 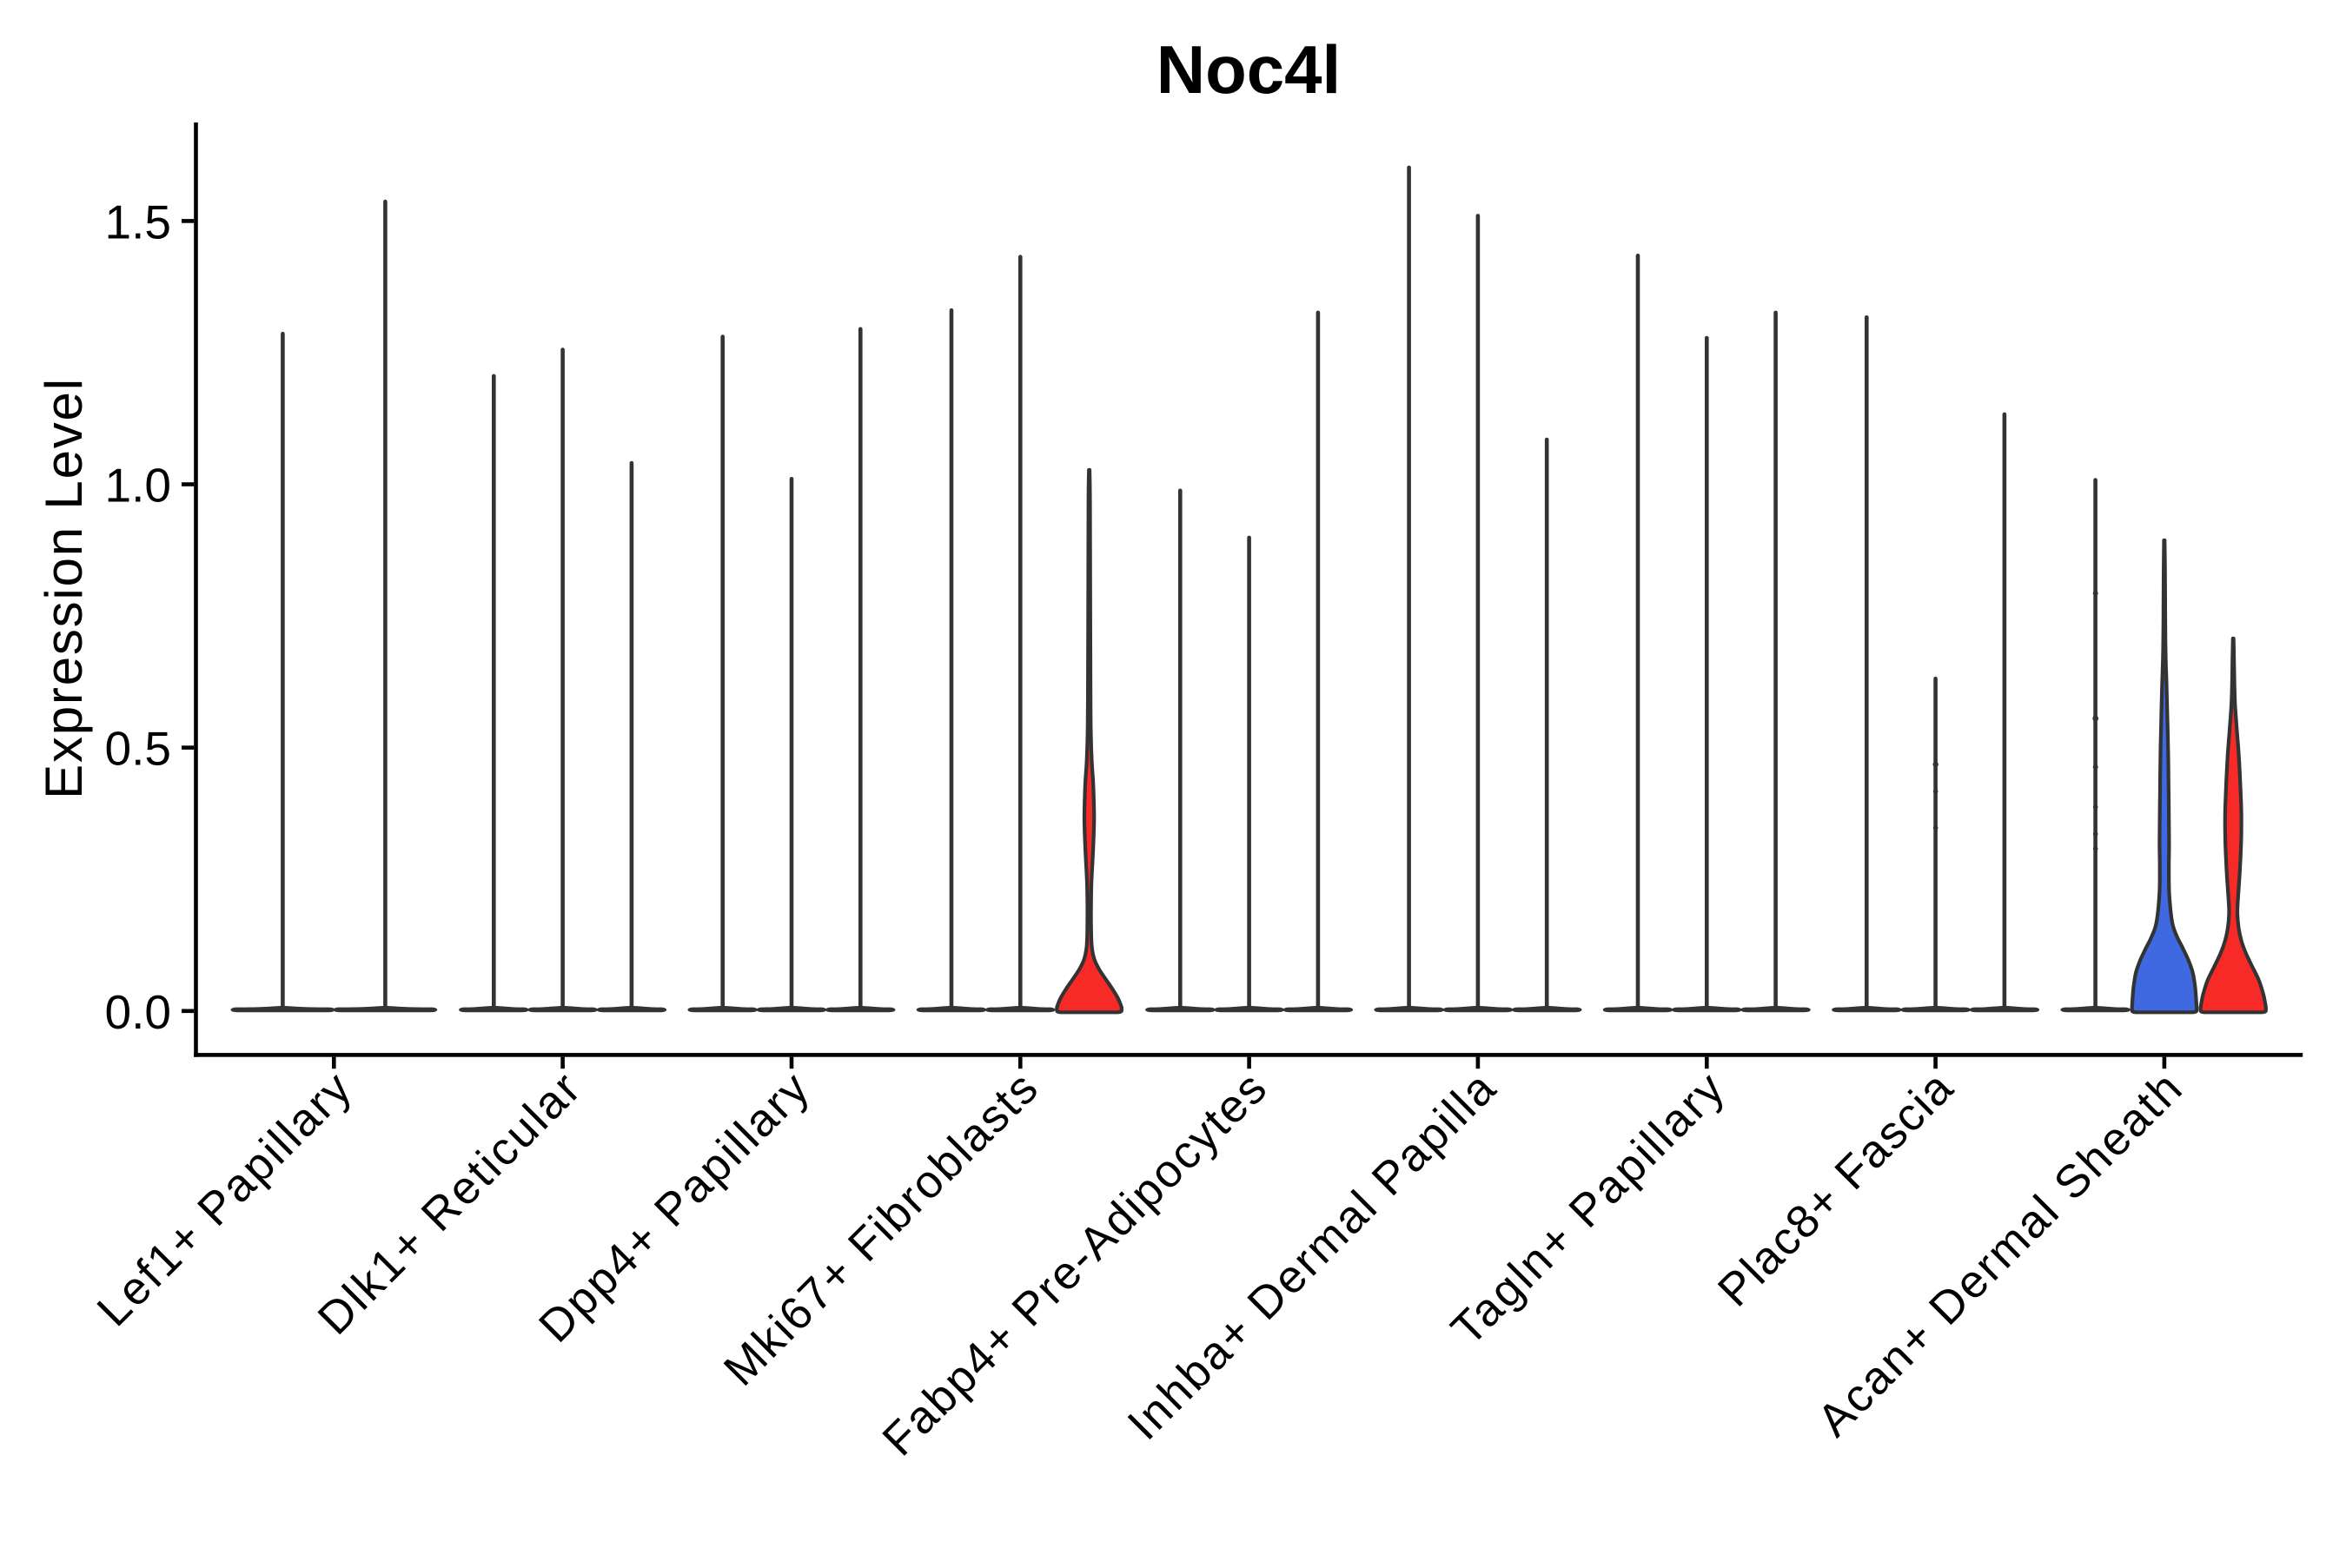 I want to click on svg-text: 0.0, so click(x=138, y=1012).